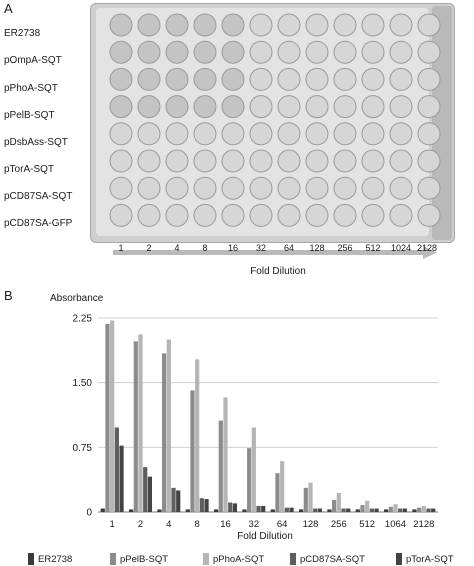 The height and width of the screenshot is (566, 474). Describe the element at coordinates (8, 8) in the screenshot. I see `panel-a-letter: A` at that location.